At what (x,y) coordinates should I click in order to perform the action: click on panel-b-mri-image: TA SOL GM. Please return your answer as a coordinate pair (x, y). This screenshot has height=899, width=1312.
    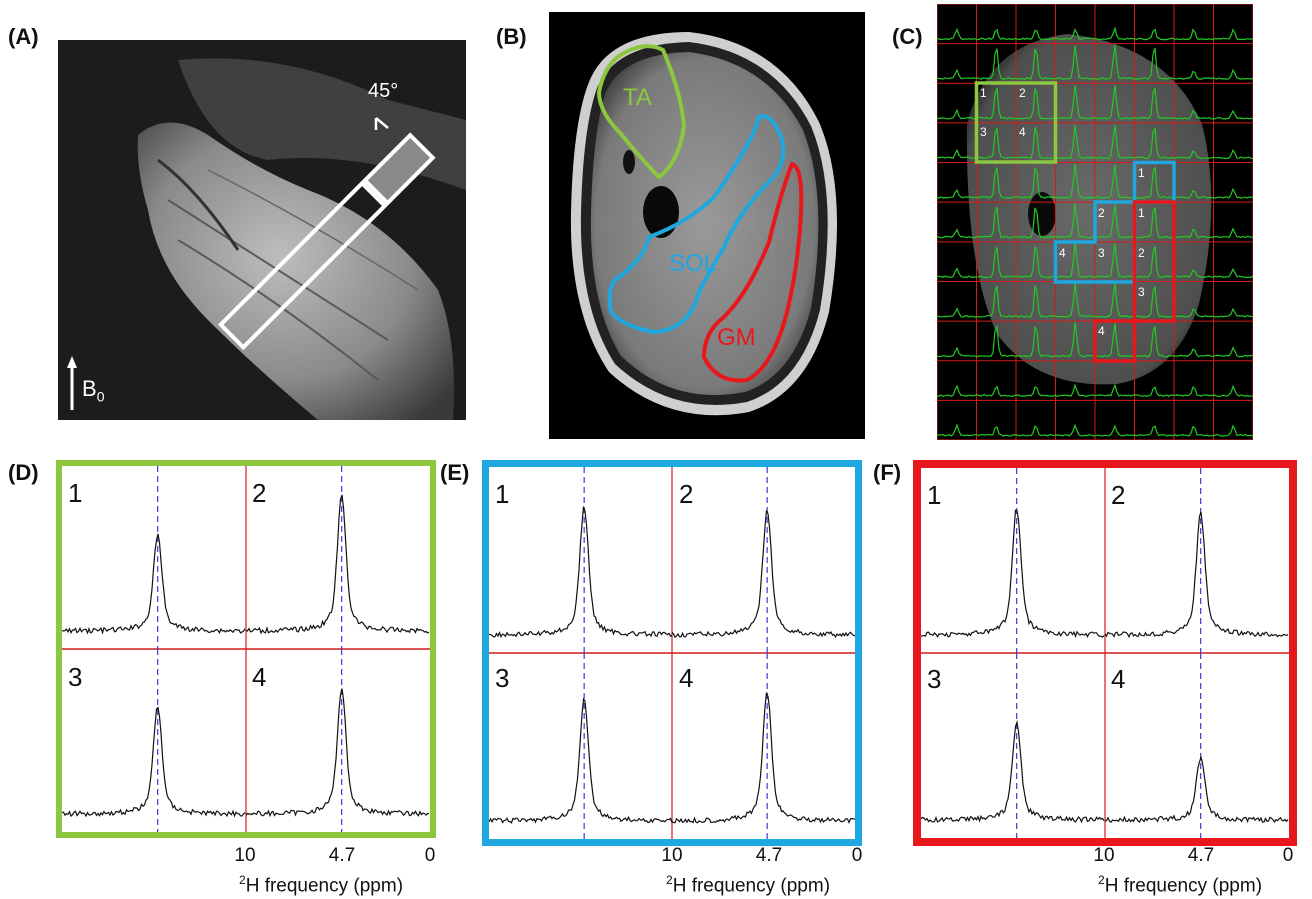
    Looking at the image, I should click on (707, 225).